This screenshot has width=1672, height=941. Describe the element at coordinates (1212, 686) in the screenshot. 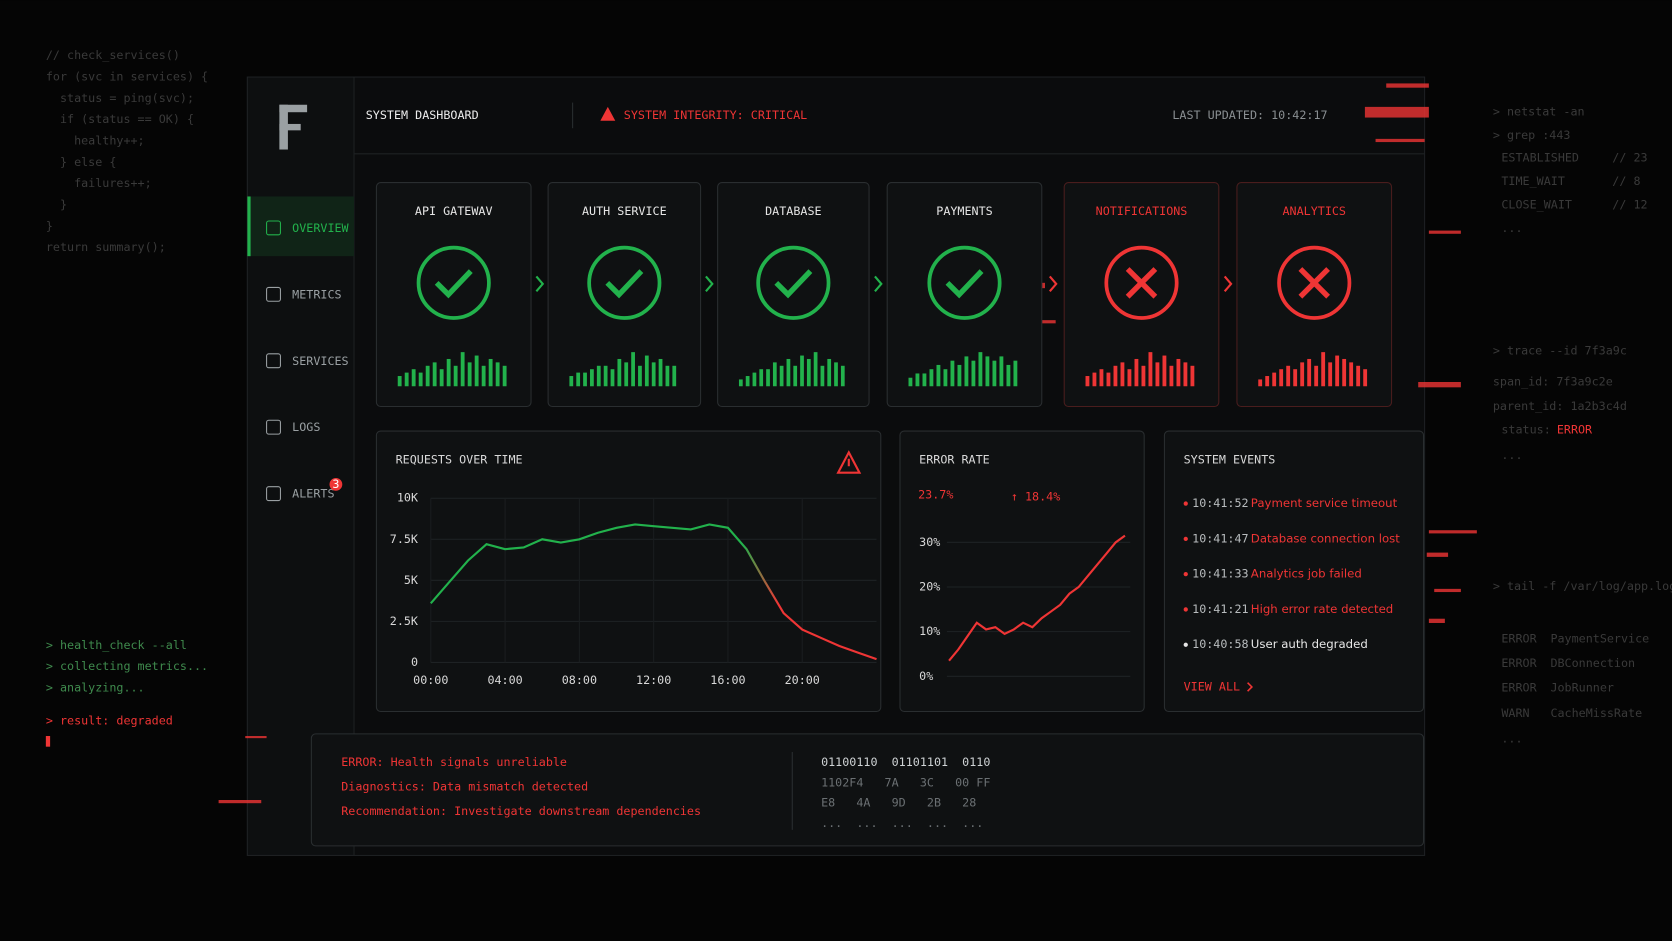

I see `view-all-link: VIEW ALL` at that location.